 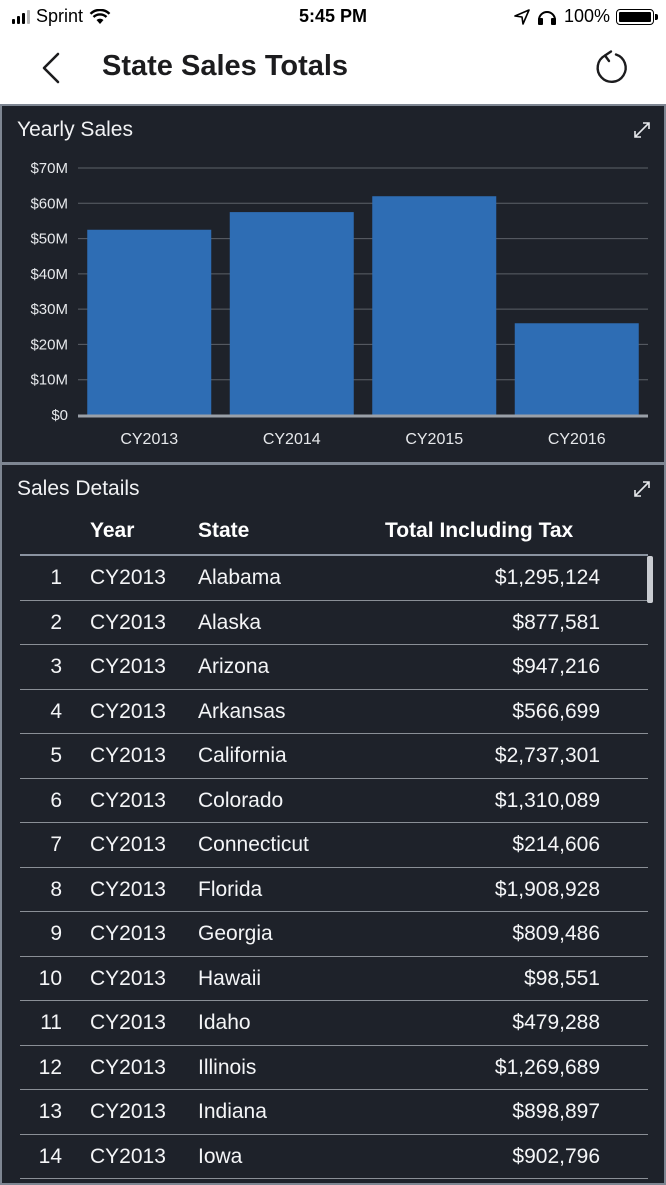 I want to click on row-total: $902,796, so click(x=556, y=1156).